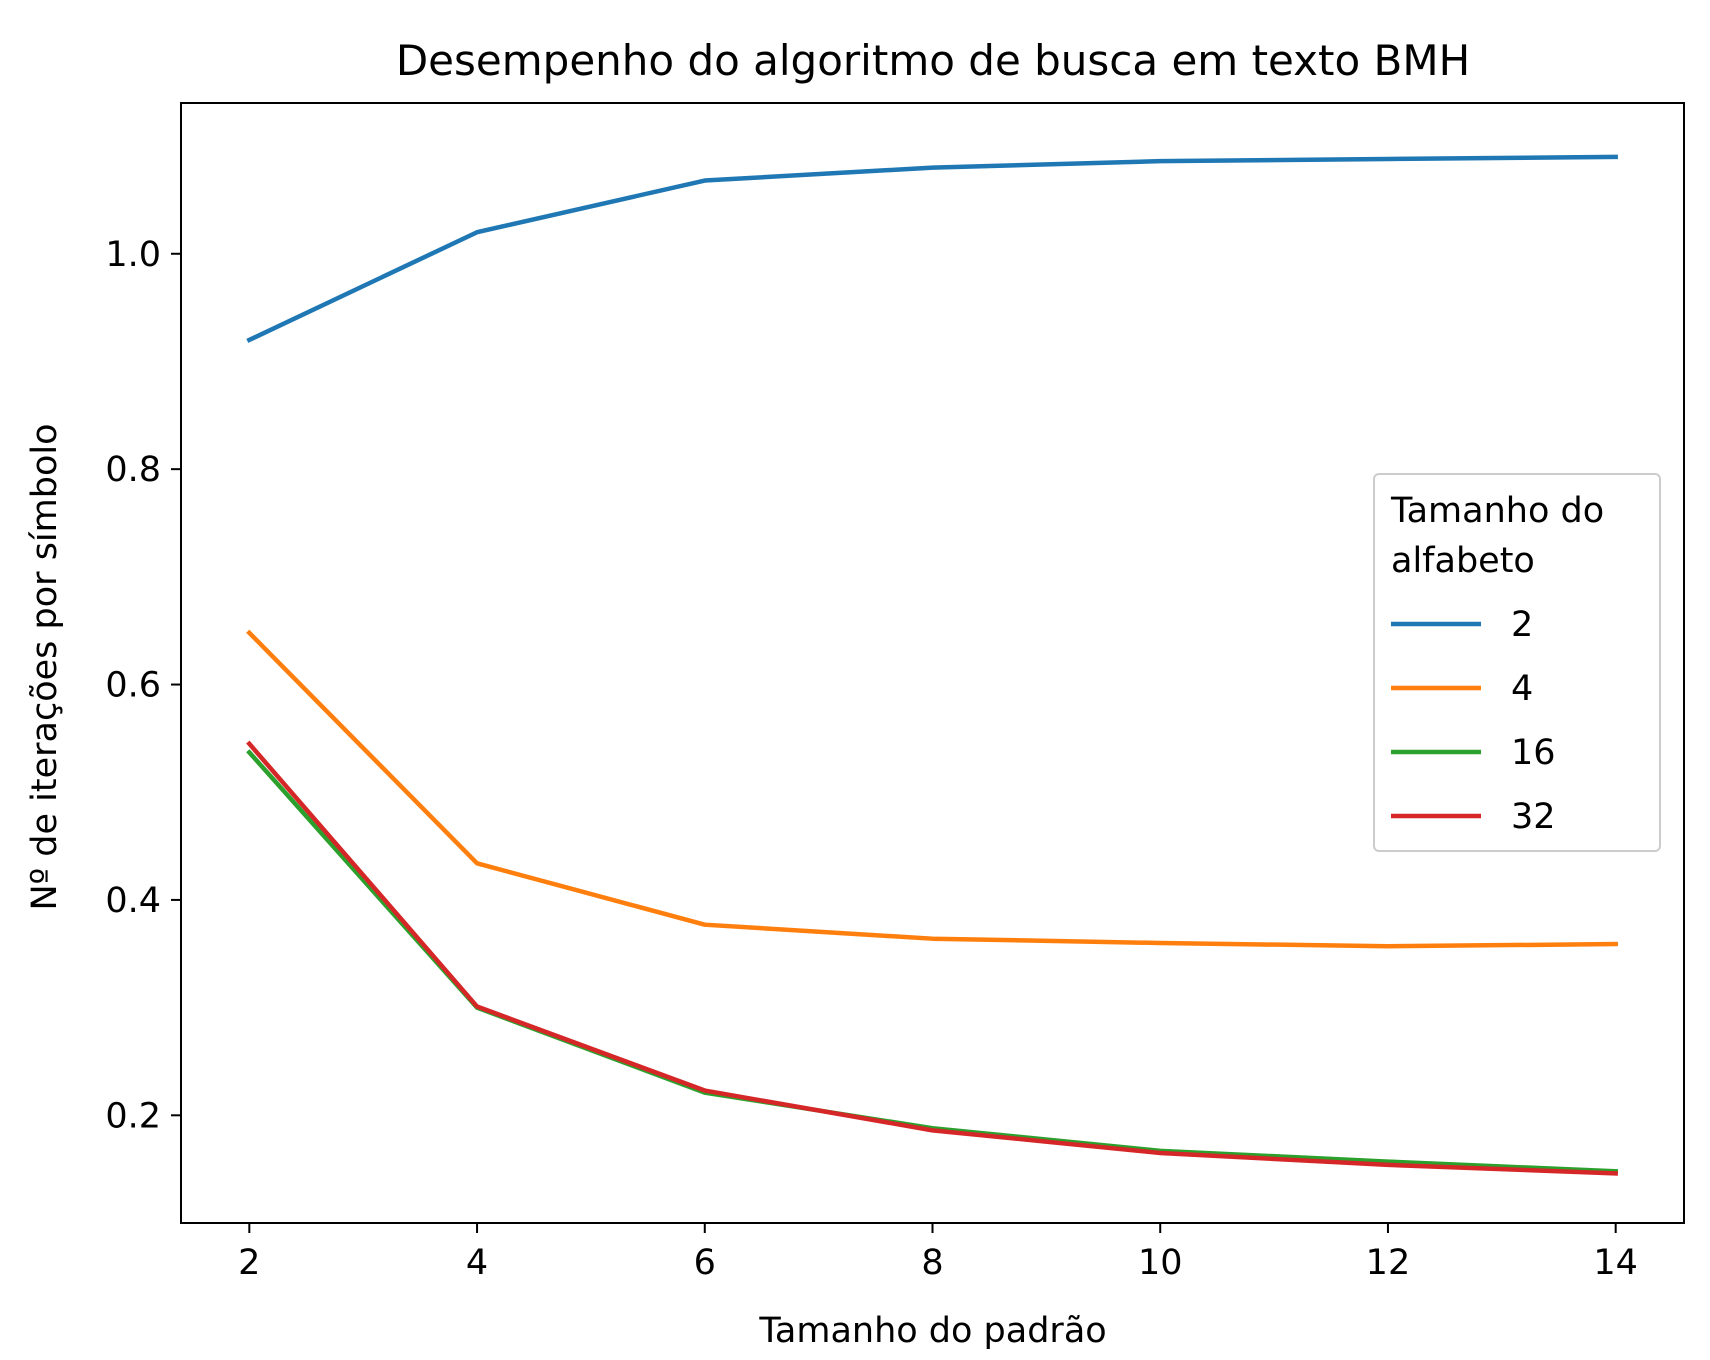 The image size is (1710, 1360). I want to click on legend-label-32: 32, so click(1533, 817).